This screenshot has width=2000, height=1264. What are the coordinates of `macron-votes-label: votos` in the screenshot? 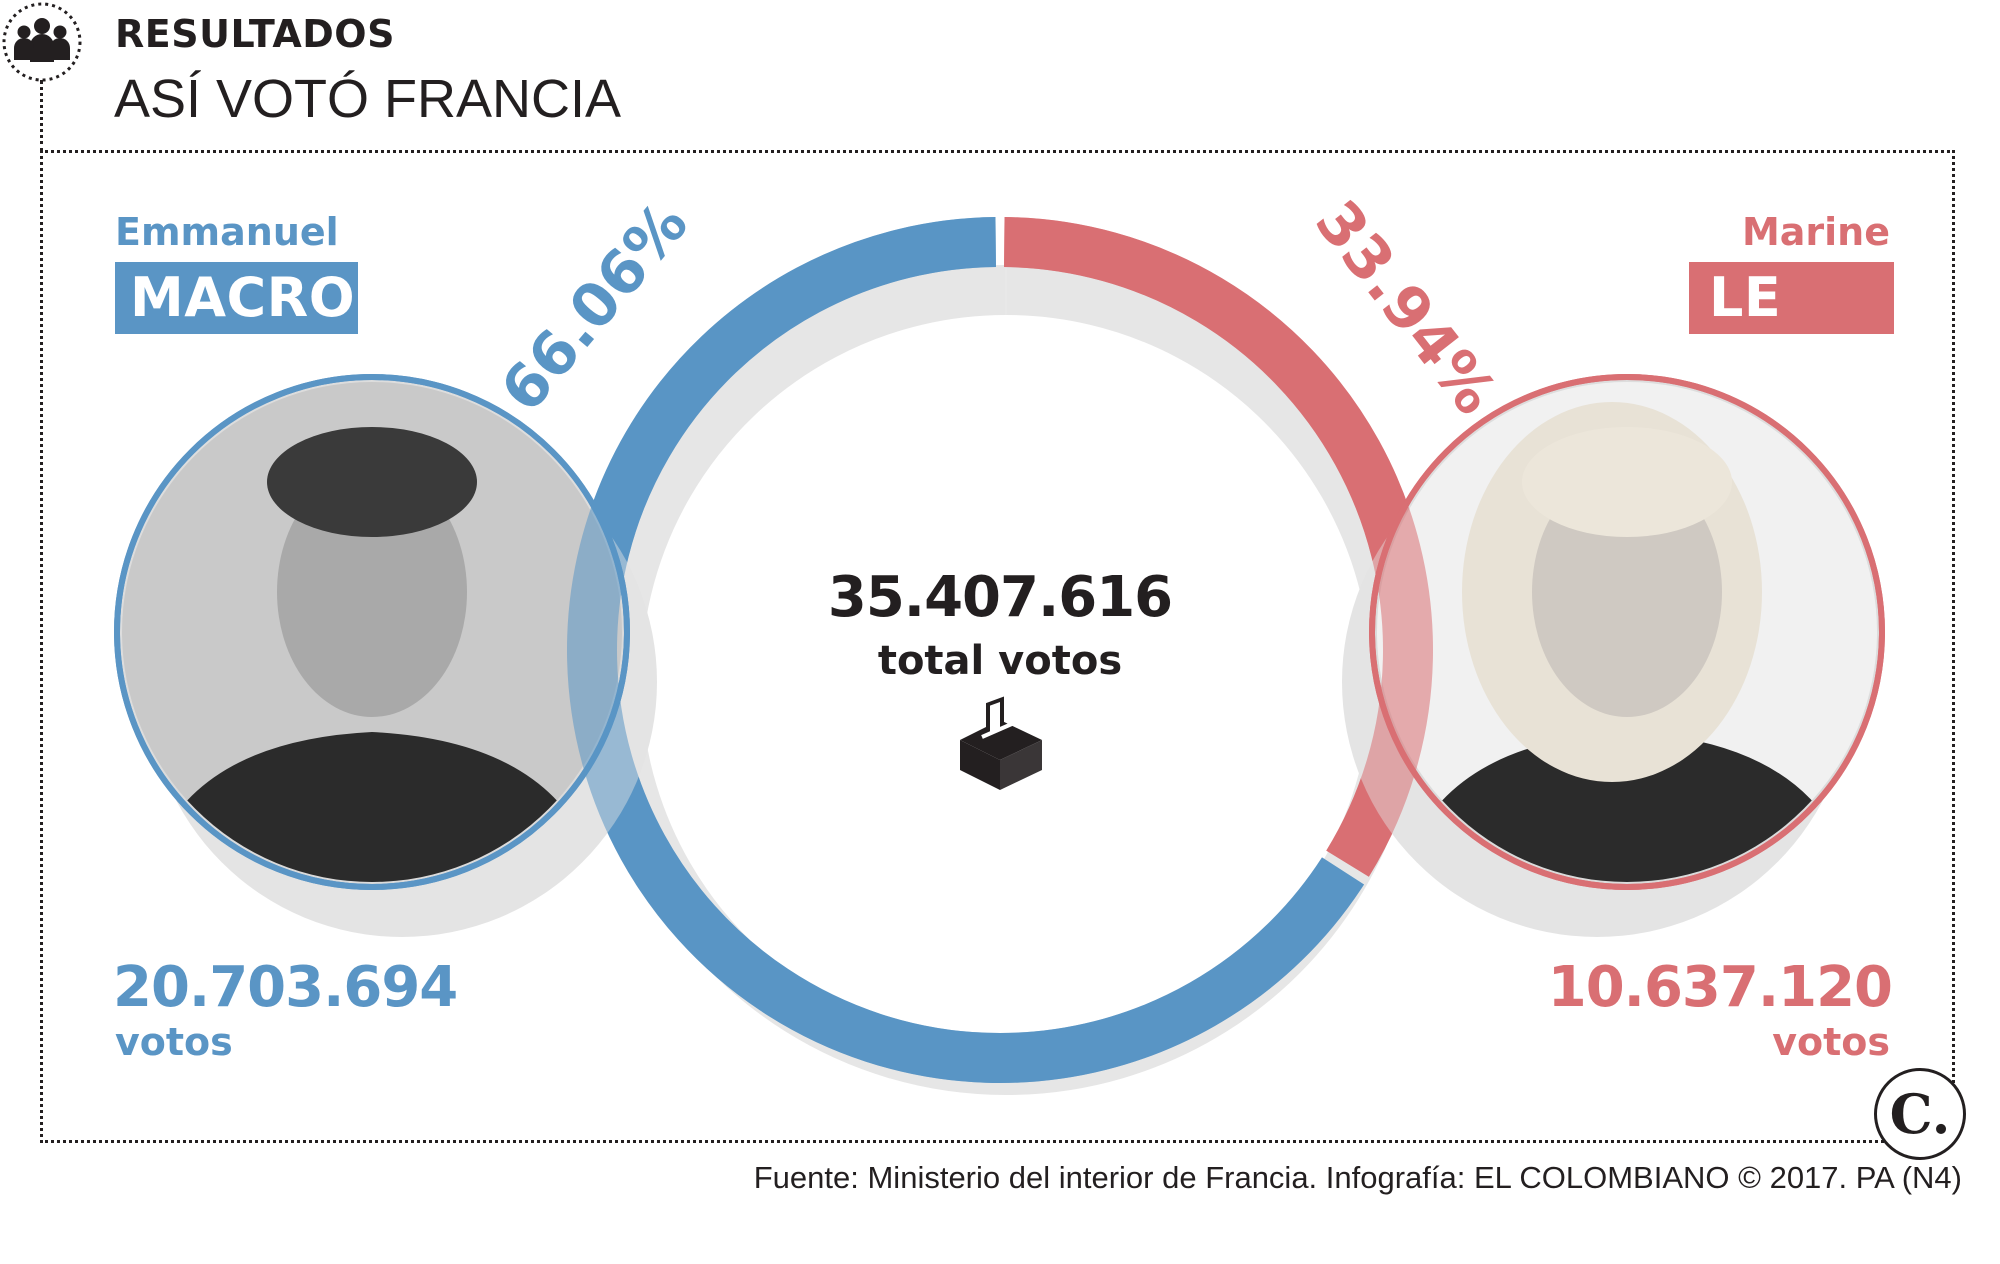 It's located at (174, 1042).